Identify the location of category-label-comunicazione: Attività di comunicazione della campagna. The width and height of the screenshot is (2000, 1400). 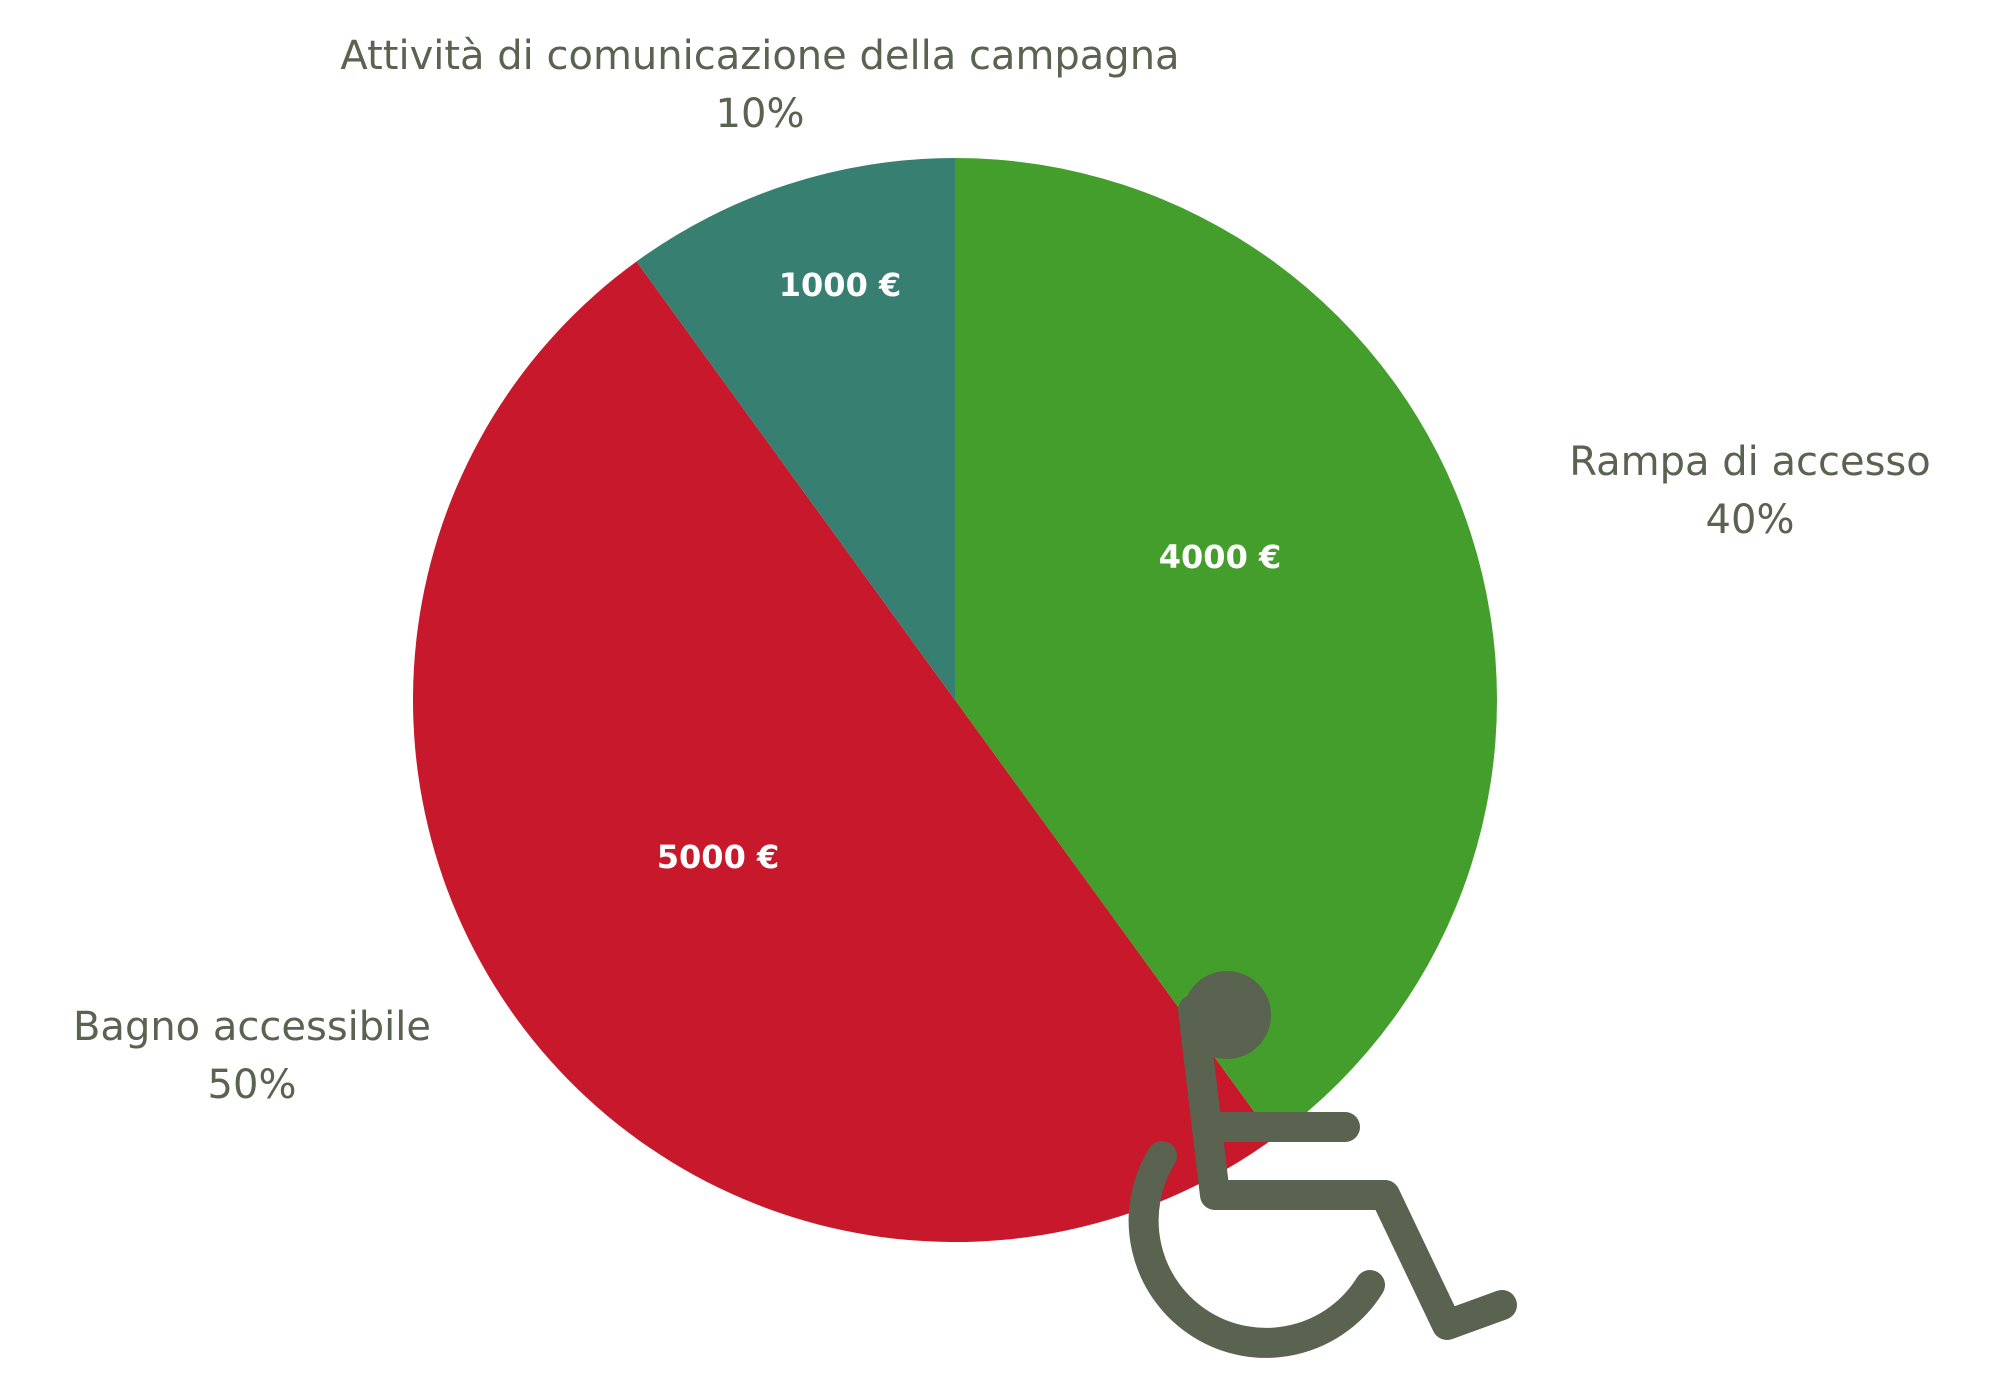
(759, 56).